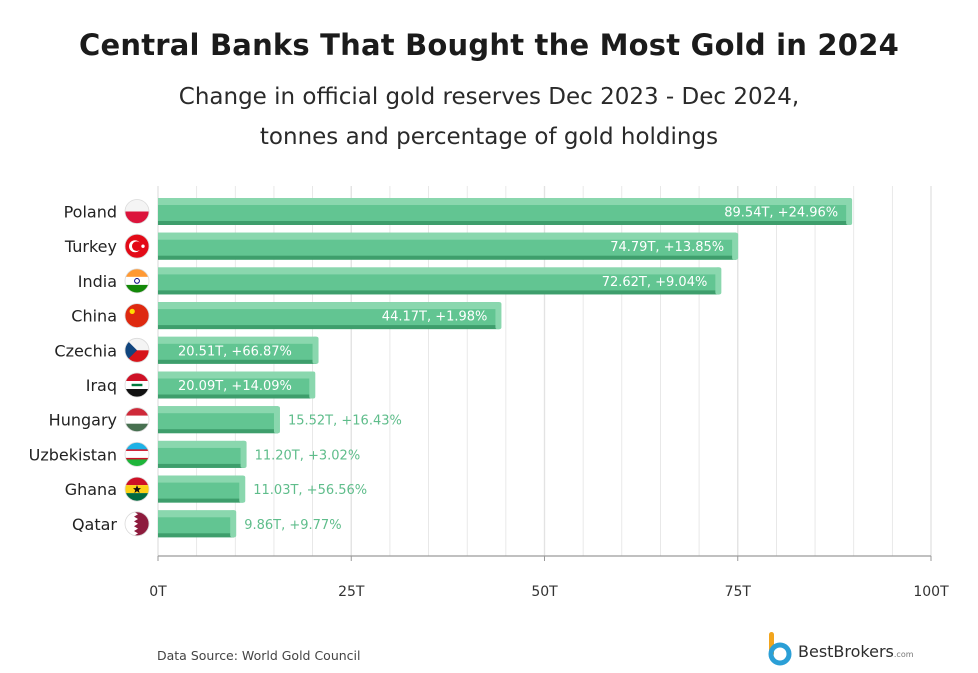  What do you see at coordinates (90, 212) in the screenshot?
I see `category-label: Poland` at bounding box center [90, 212].